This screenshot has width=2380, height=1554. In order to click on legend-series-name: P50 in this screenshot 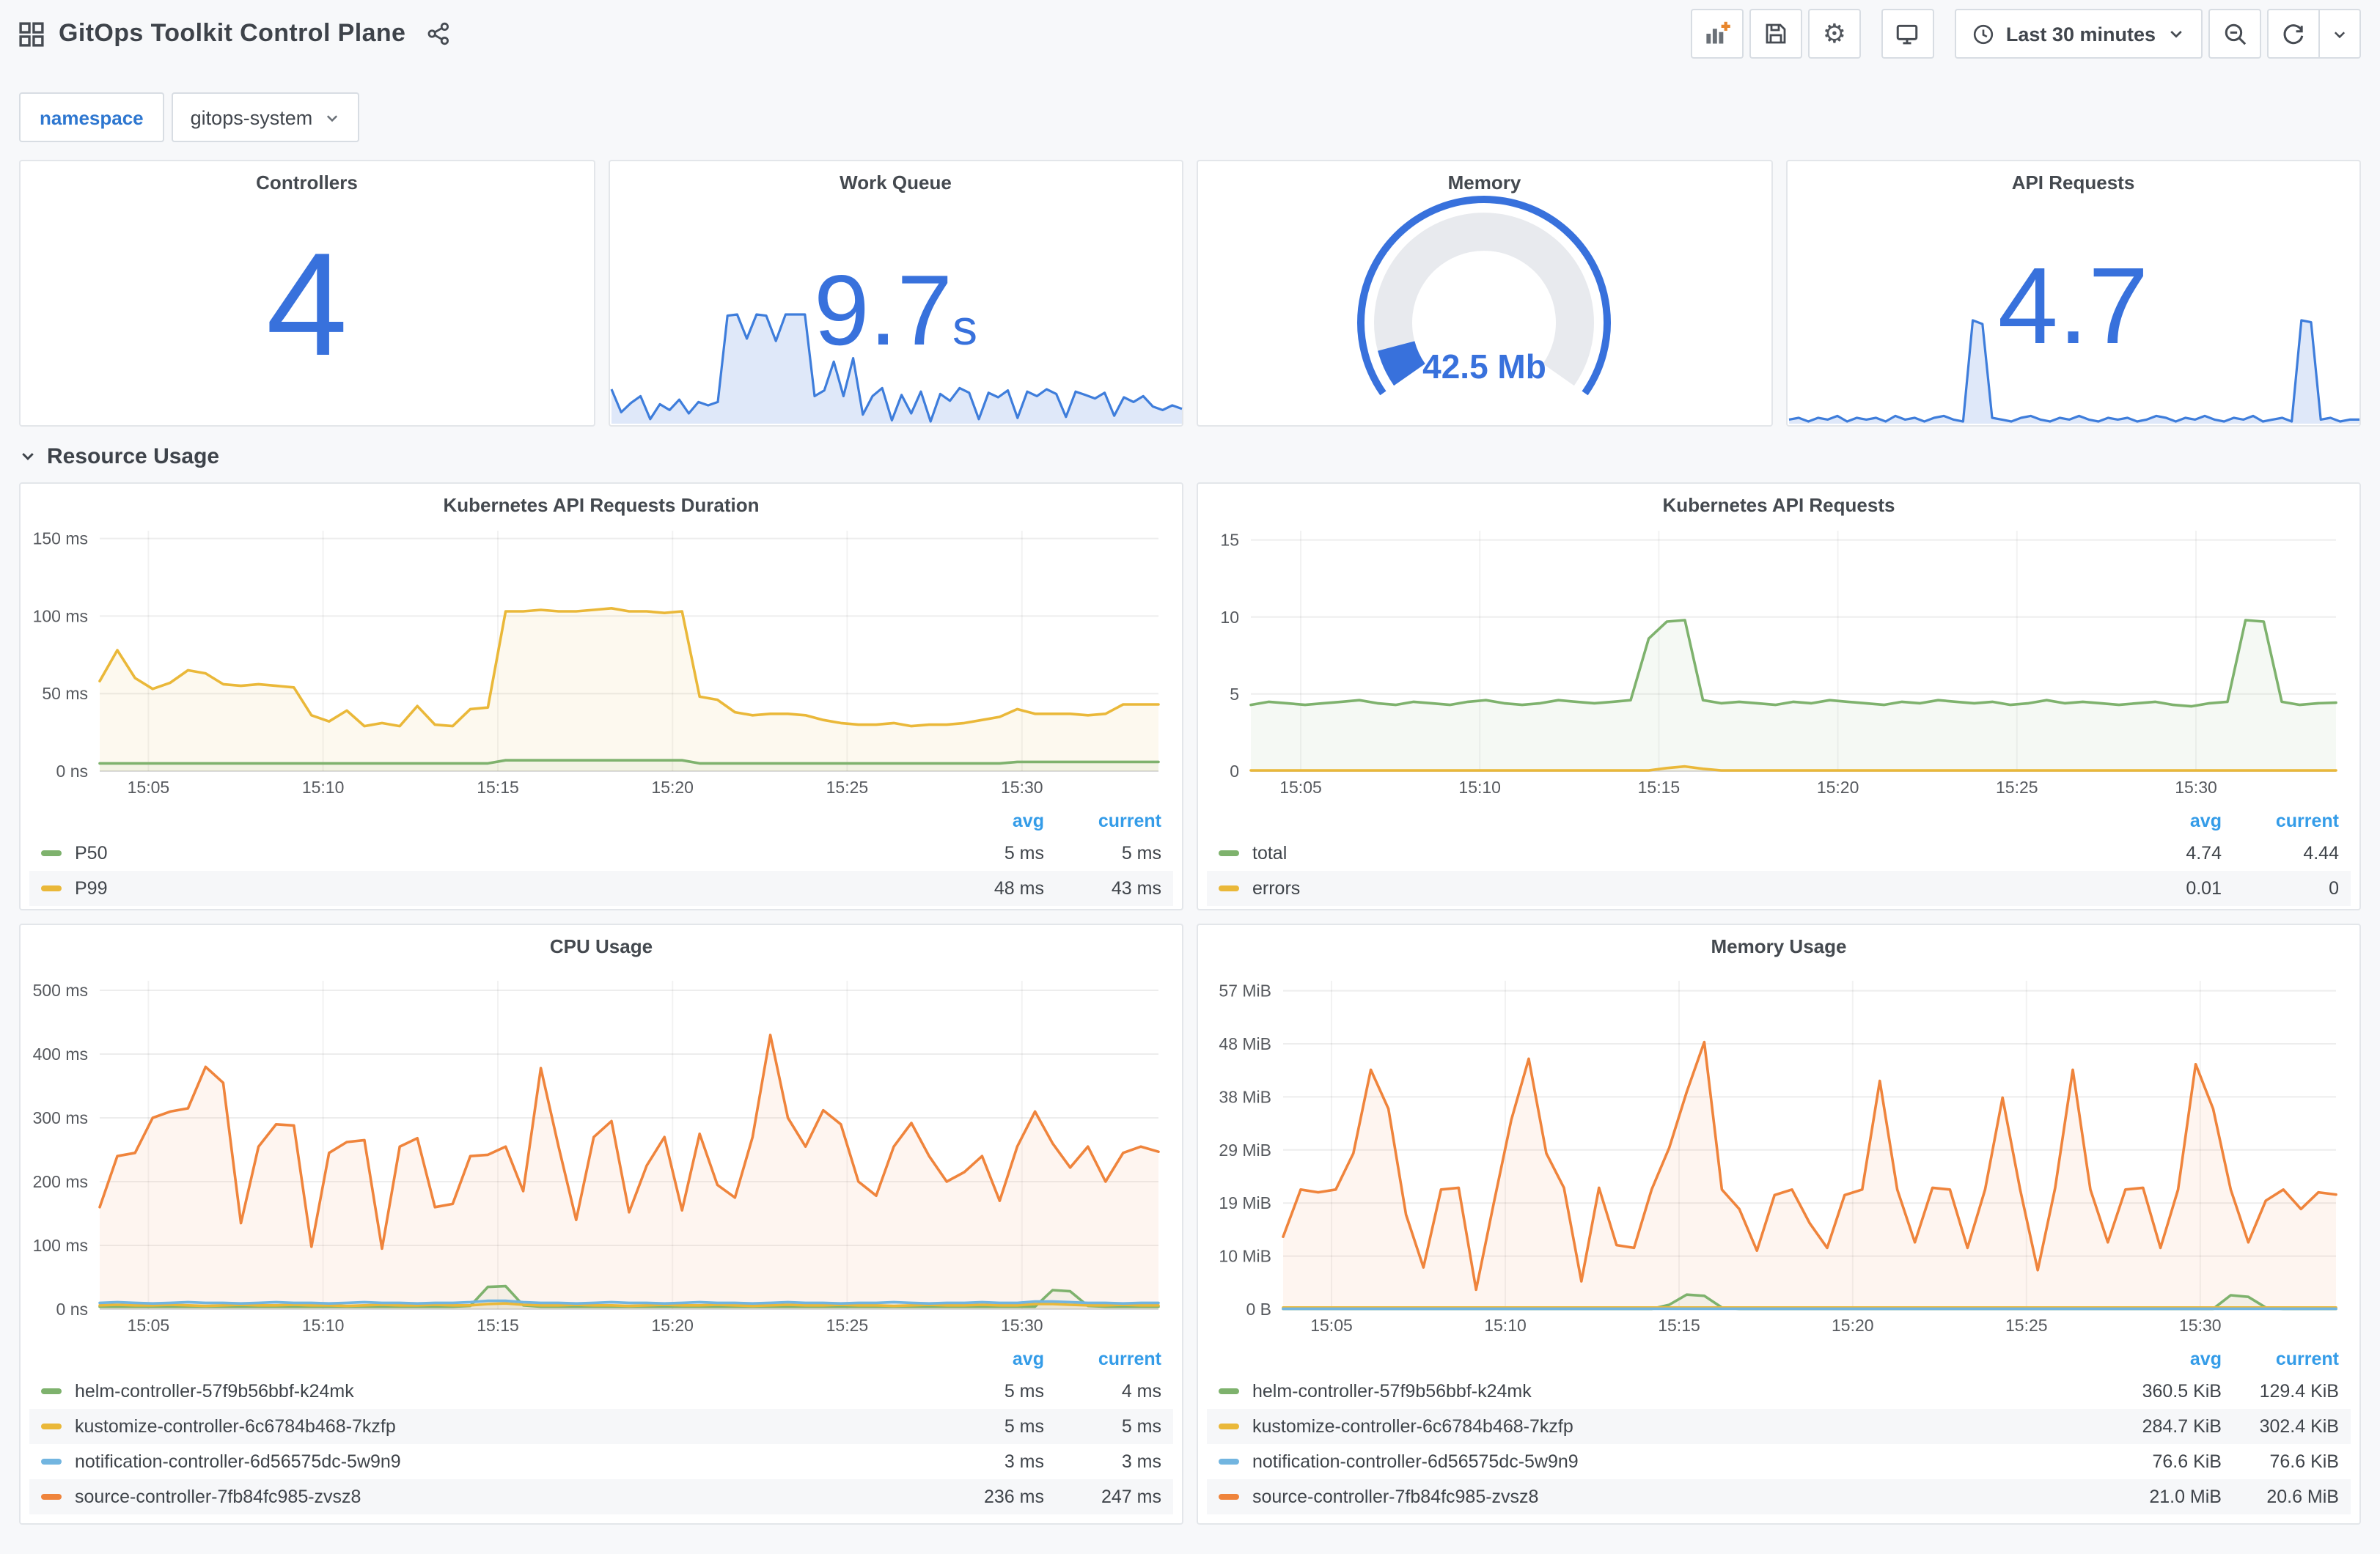, I will do `click(92, 853)`.